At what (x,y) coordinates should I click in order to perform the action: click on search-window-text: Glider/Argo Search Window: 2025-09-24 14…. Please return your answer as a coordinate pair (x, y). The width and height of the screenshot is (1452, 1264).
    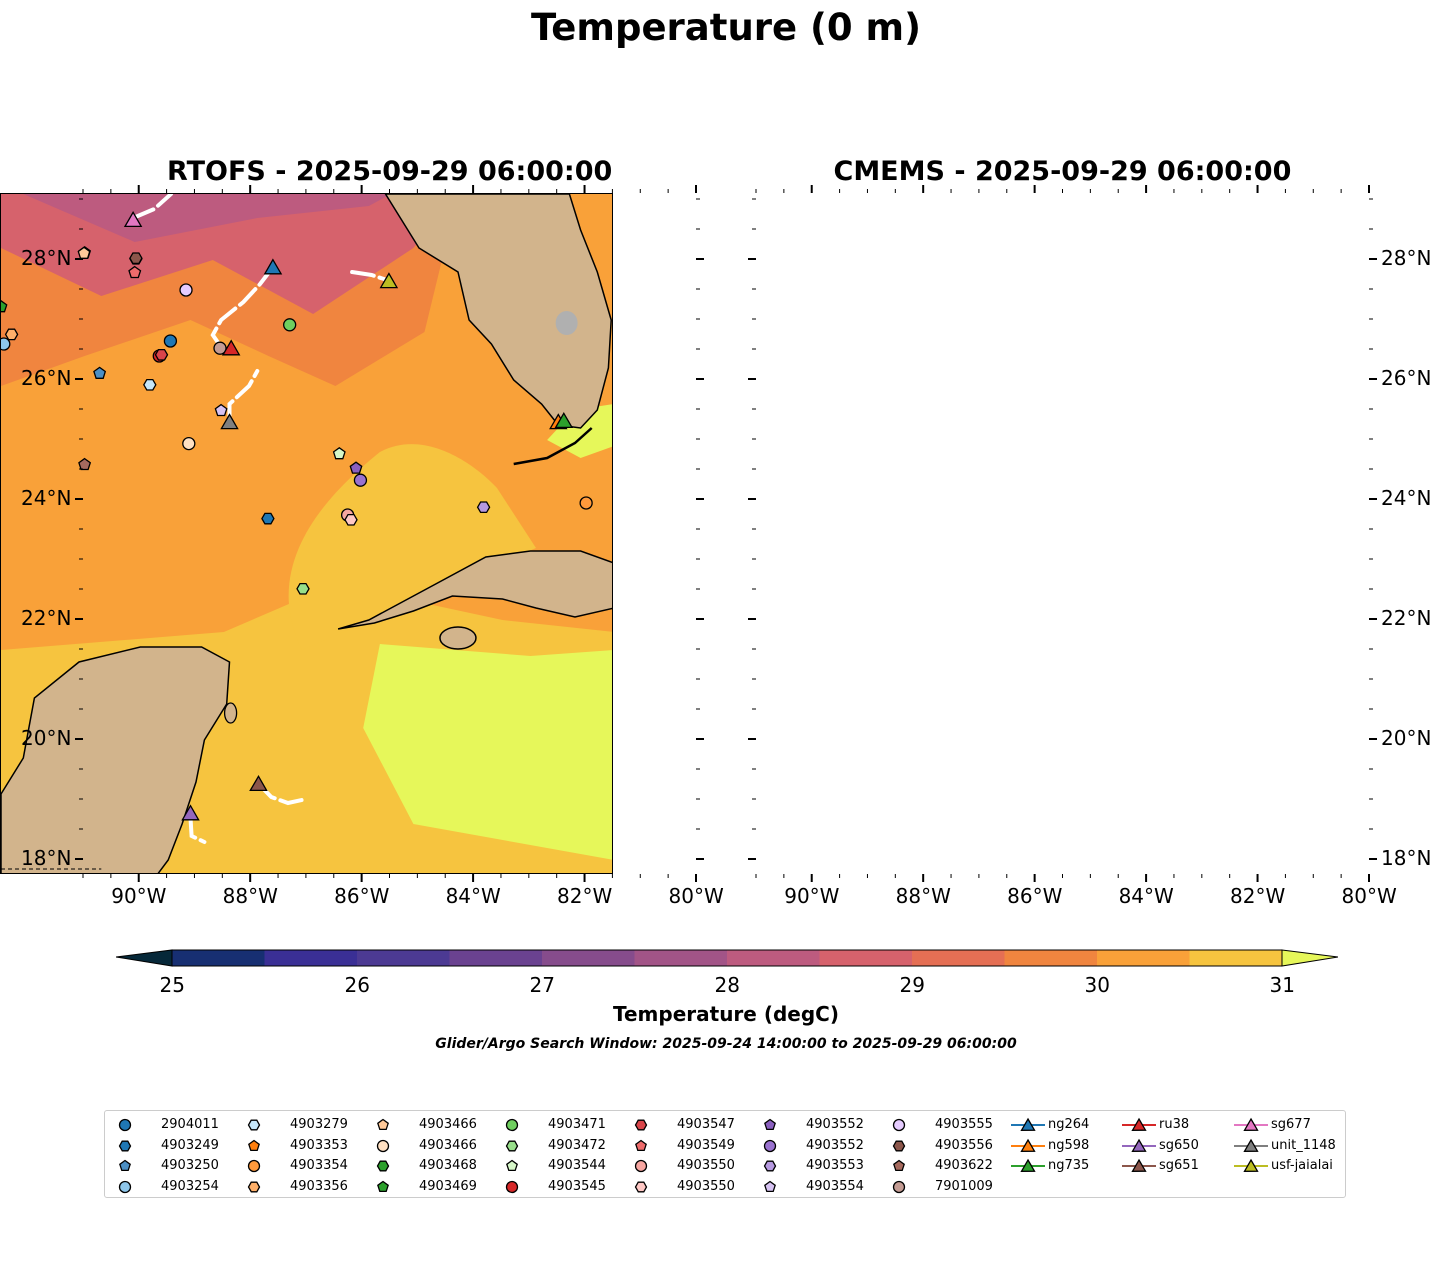
    Looking at the image, I should click on (726, 1044).